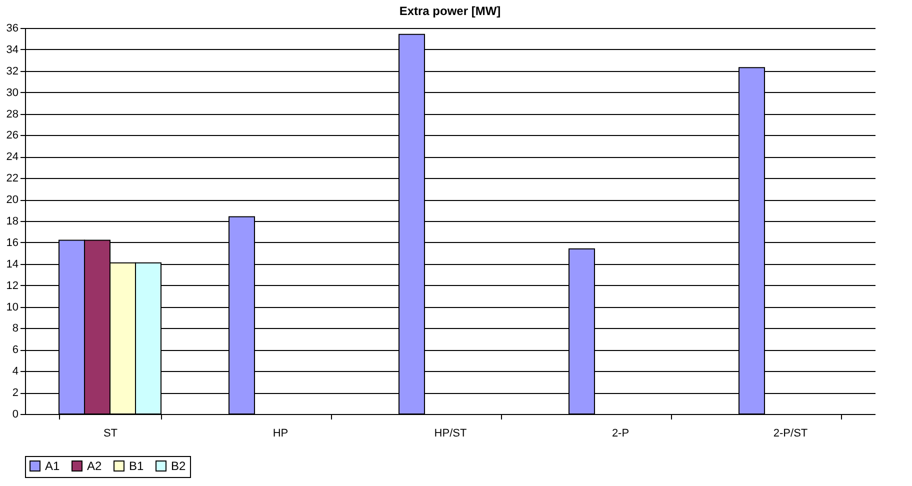  I want to click on x-tick-label: HP/ST, so click(450, 434).